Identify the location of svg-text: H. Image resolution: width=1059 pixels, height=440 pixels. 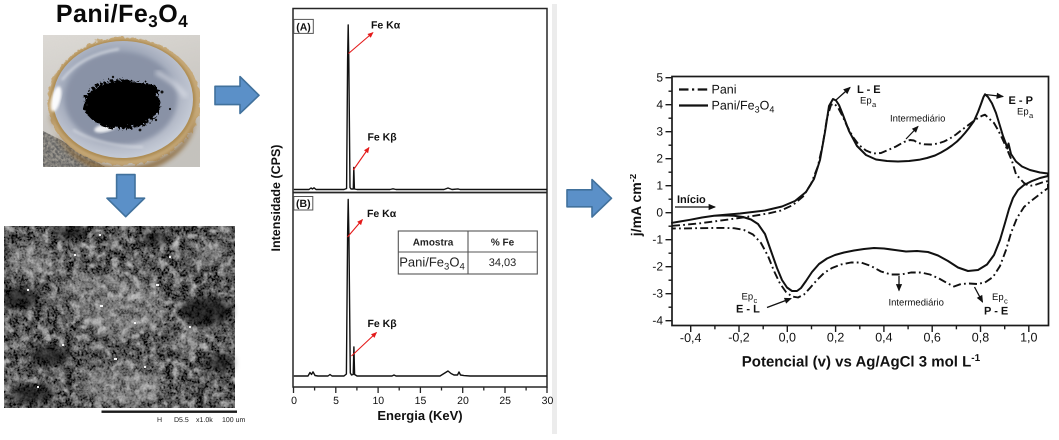
(159, 420).